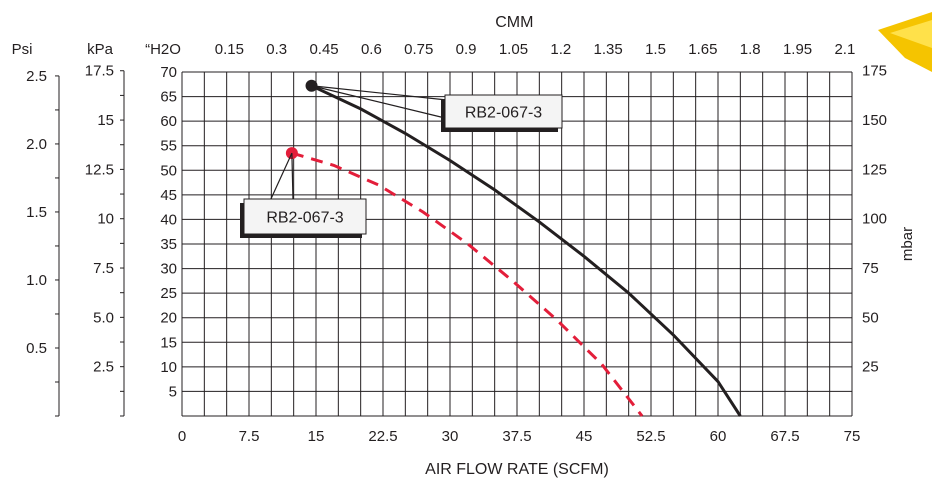 The image size is (932, 487). I want to click on x-top-tick-label: 1.8, so click(750, 49).